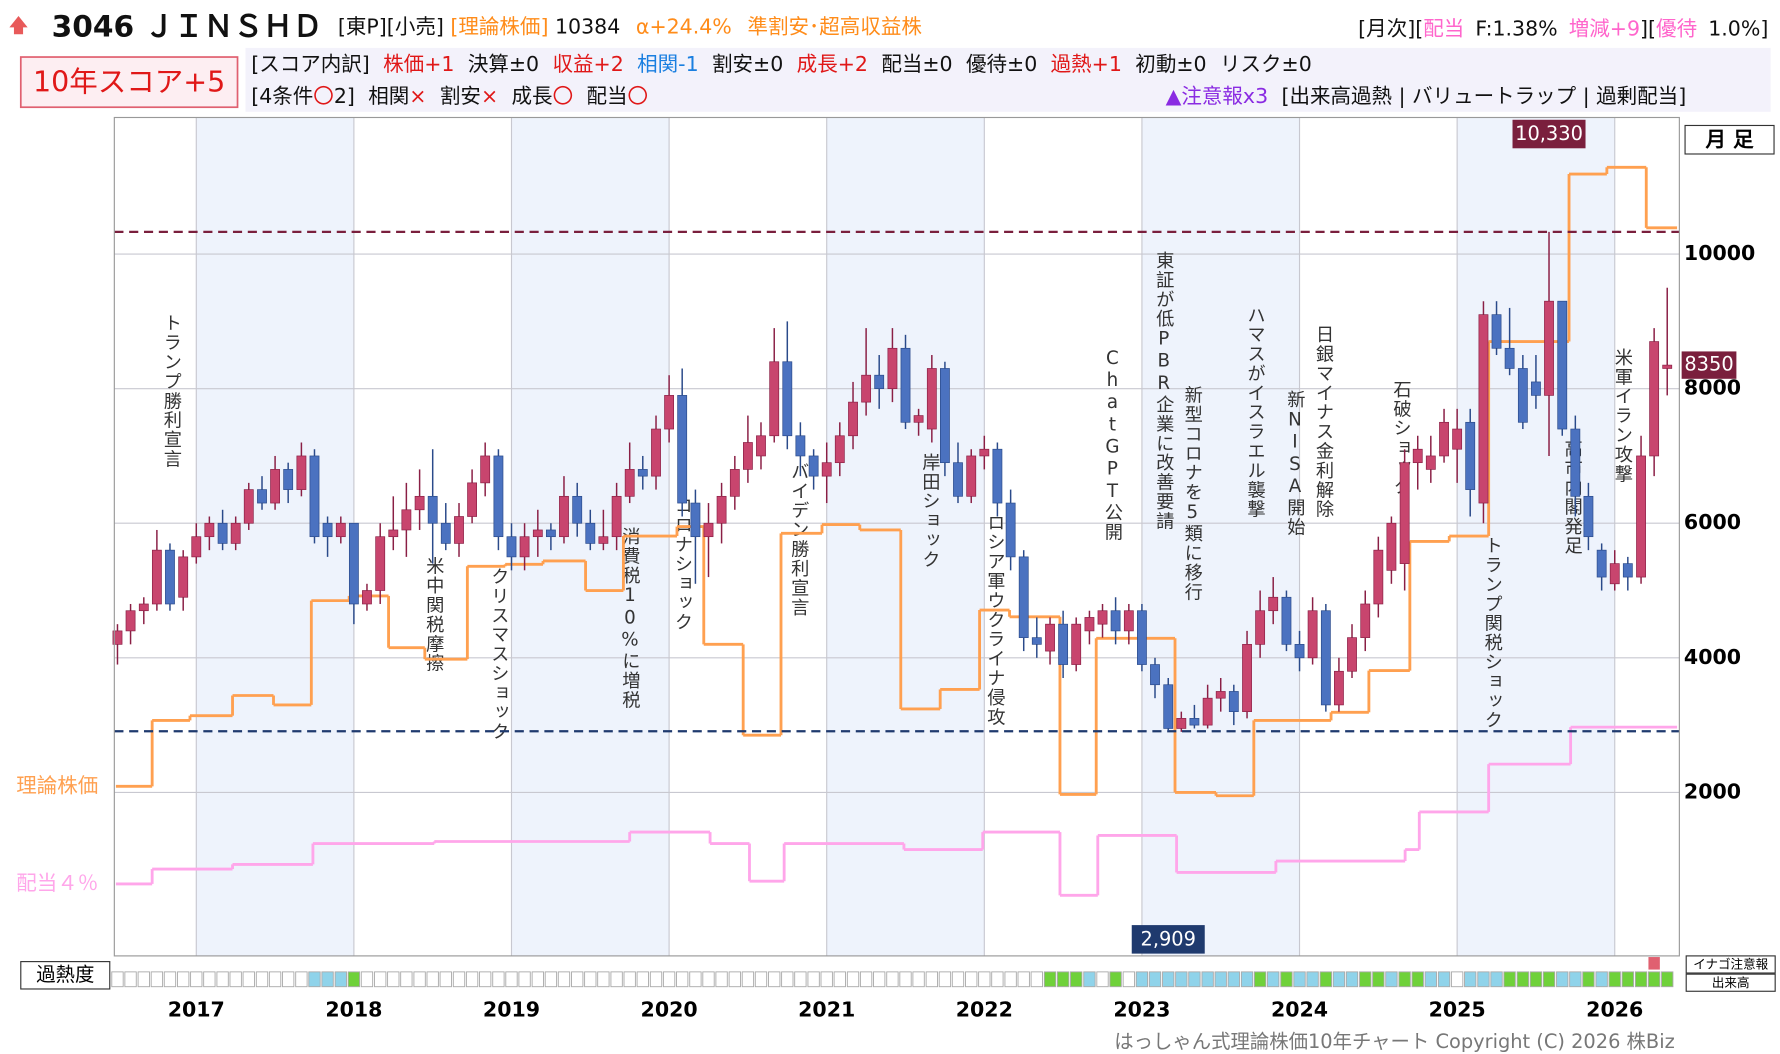  What do you see at coordinates (129, 82) in the screenshot?
I see `score-box` at bounding box center [129, 82].